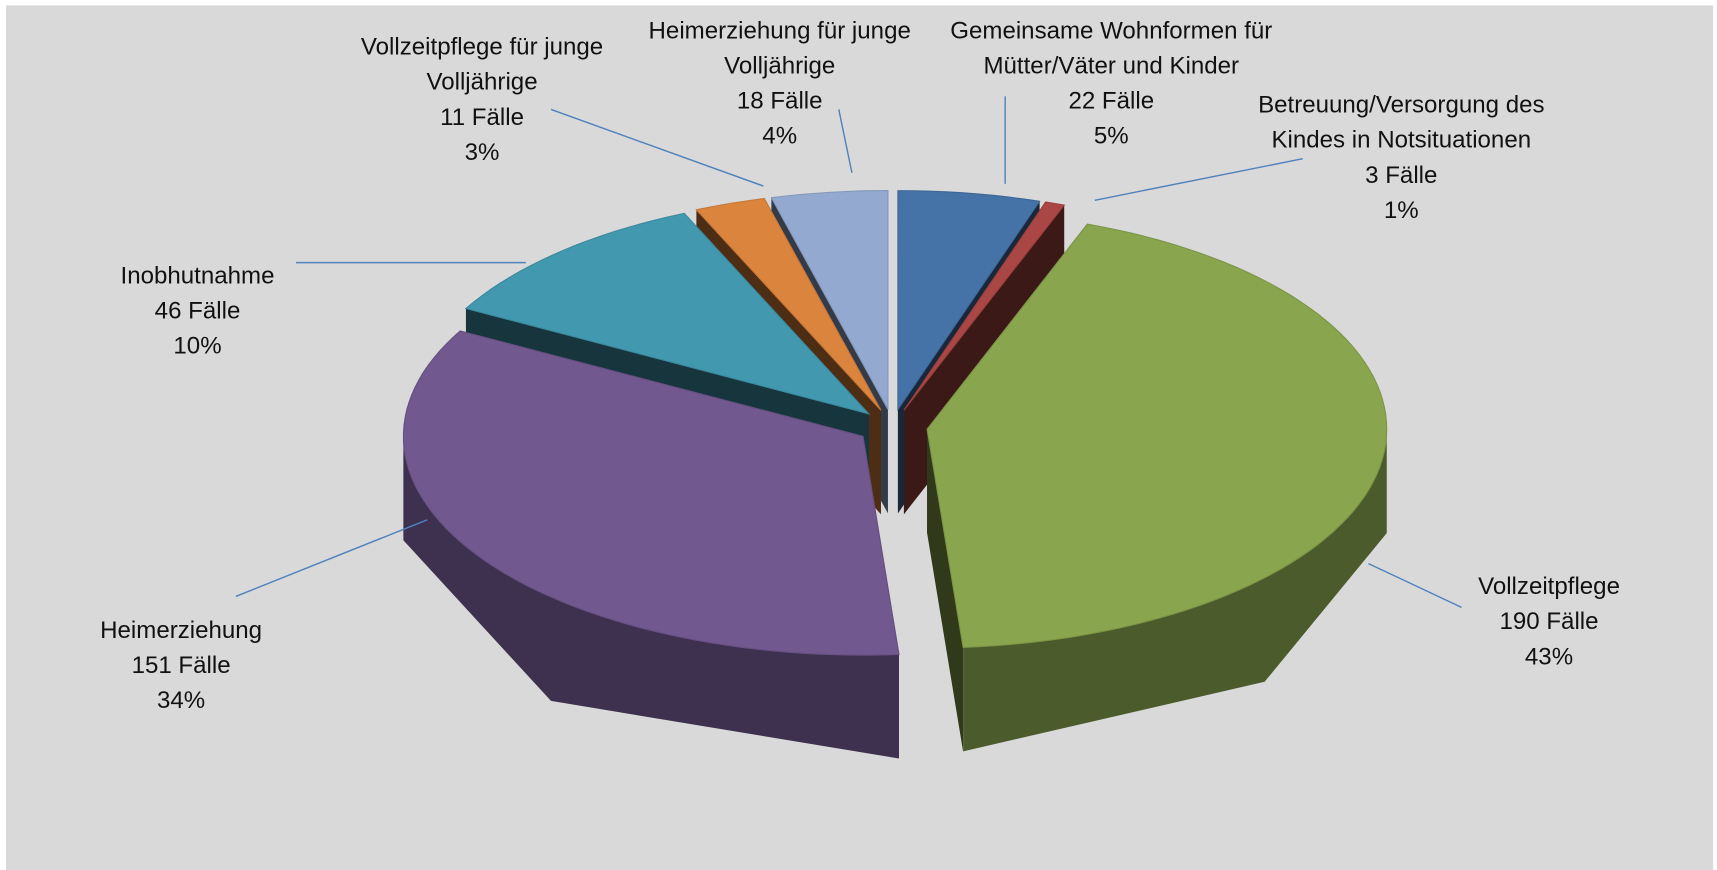 The width and height of the screenshot is (1717, 870). I want to click on share-label: 1%, so click(1401, 209).